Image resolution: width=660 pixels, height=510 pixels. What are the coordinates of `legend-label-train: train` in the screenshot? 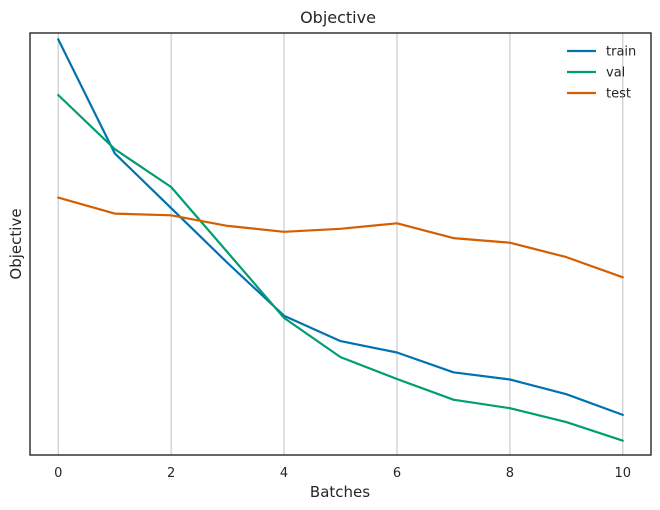 It's located at (621, 52).